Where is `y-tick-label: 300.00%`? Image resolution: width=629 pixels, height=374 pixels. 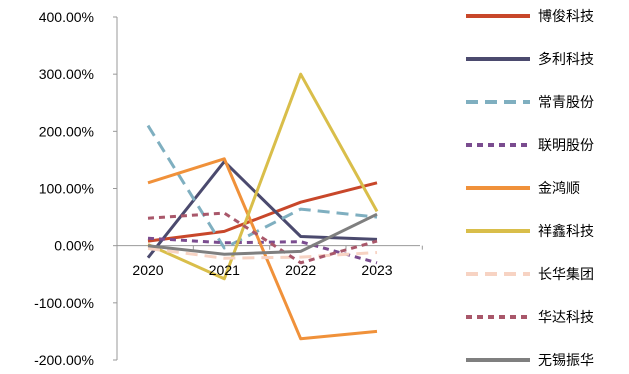
y-tick-label: 300.00% is located at coordinates (66, 74).